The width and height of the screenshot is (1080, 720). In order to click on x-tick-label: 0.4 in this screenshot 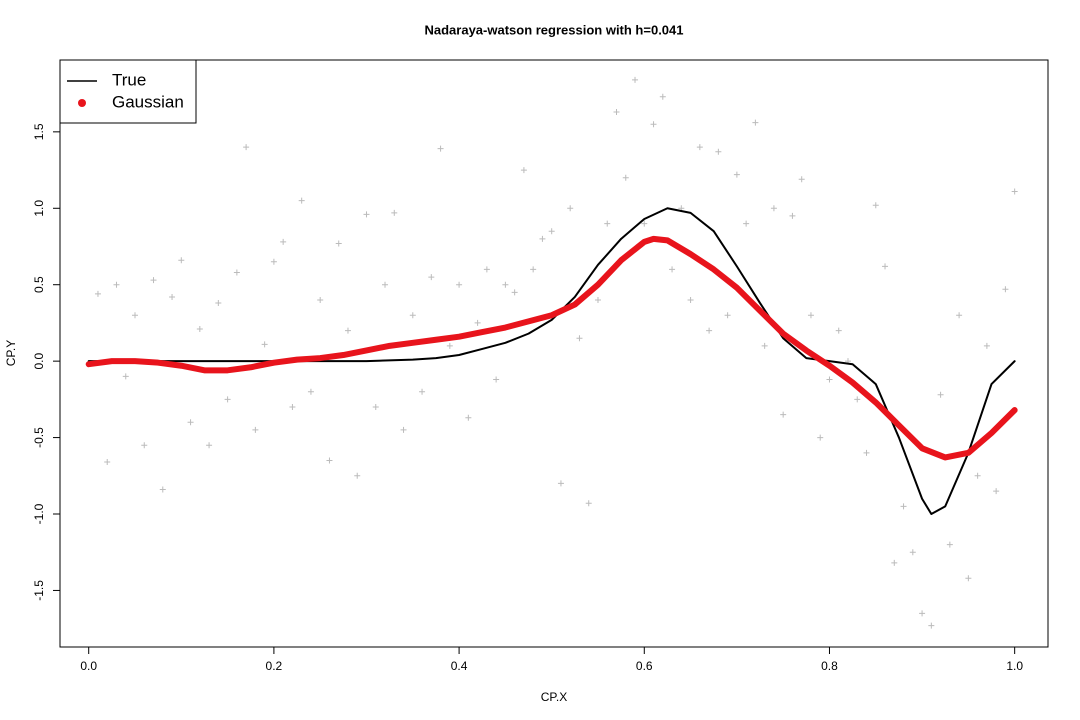, I will do `click(459, 666)`.